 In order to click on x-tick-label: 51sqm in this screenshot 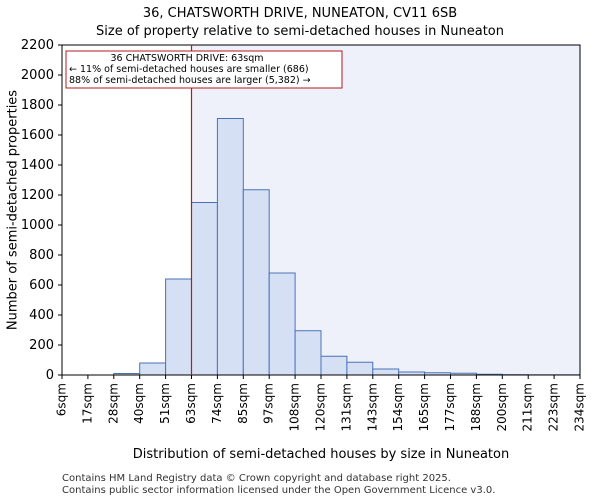, I will do `click(165, 403)`.